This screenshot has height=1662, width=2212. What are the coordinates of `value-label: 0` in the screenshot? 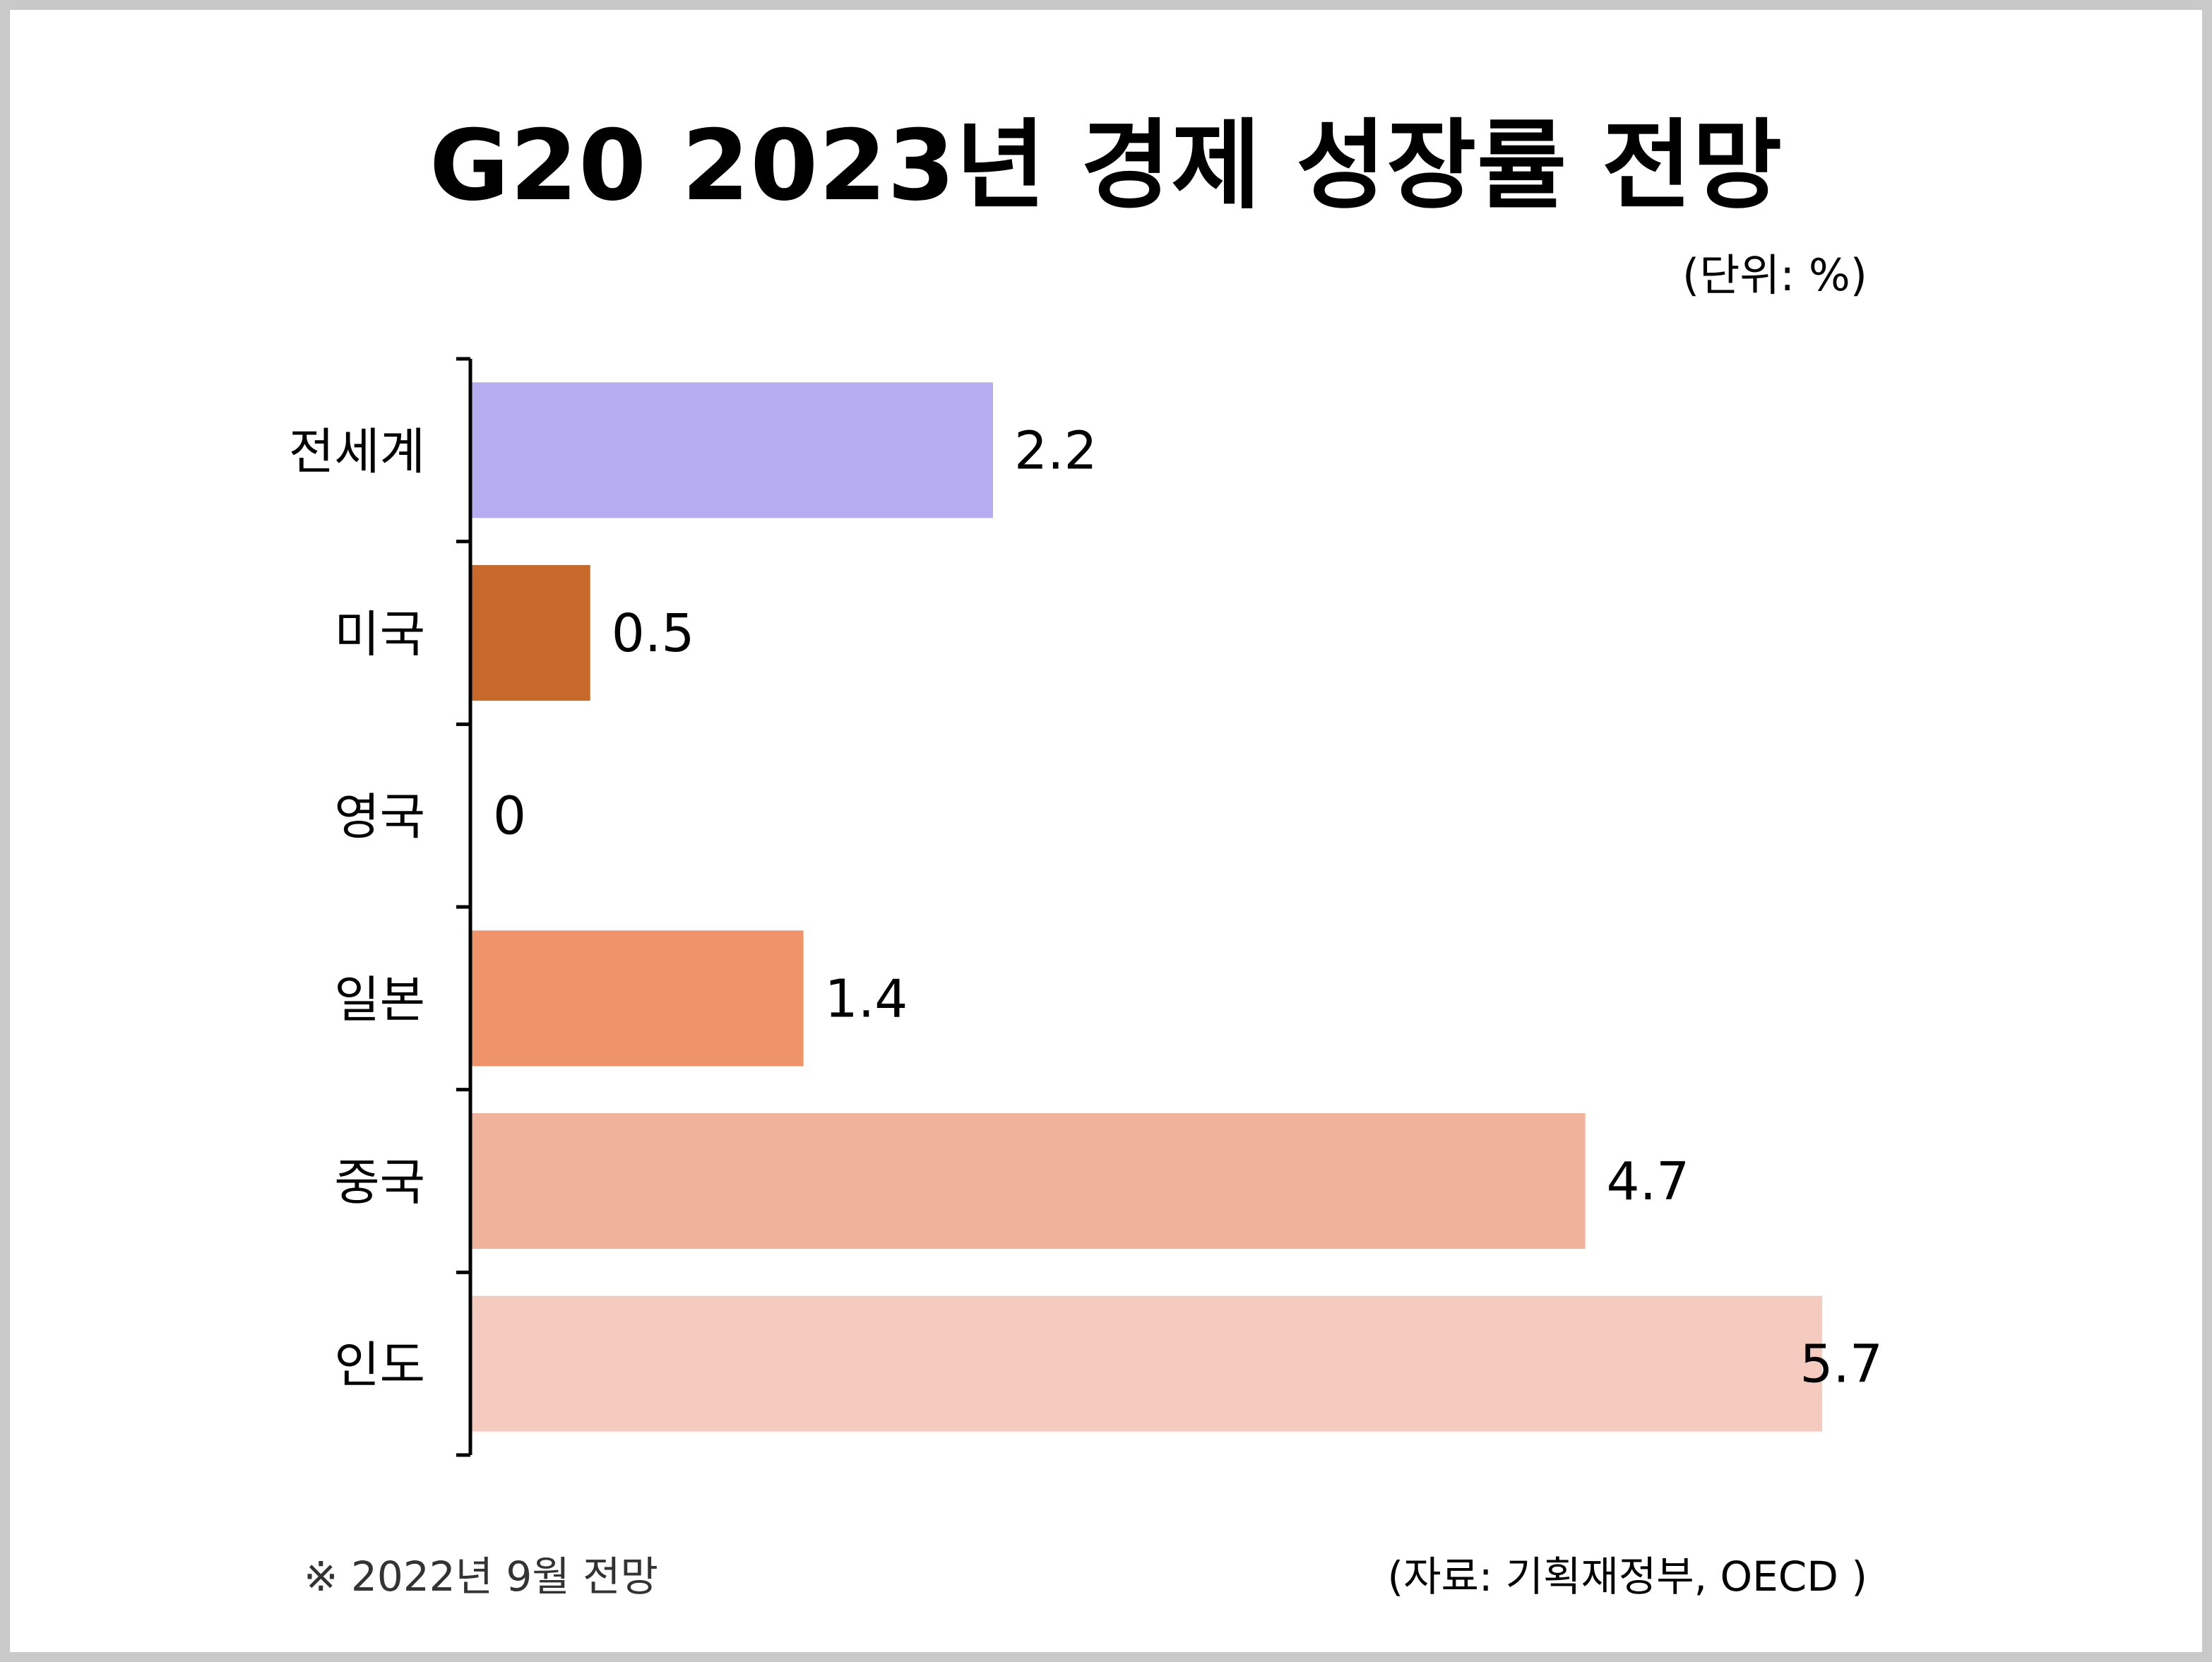 It's located at (509, 816).